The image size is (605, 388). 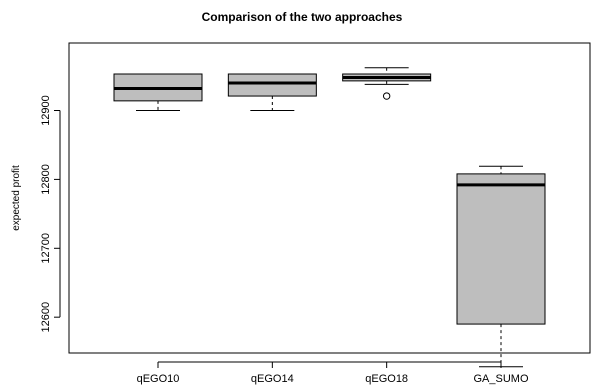 I want to click on box-ga-sumo, so click(x=501, y=266).